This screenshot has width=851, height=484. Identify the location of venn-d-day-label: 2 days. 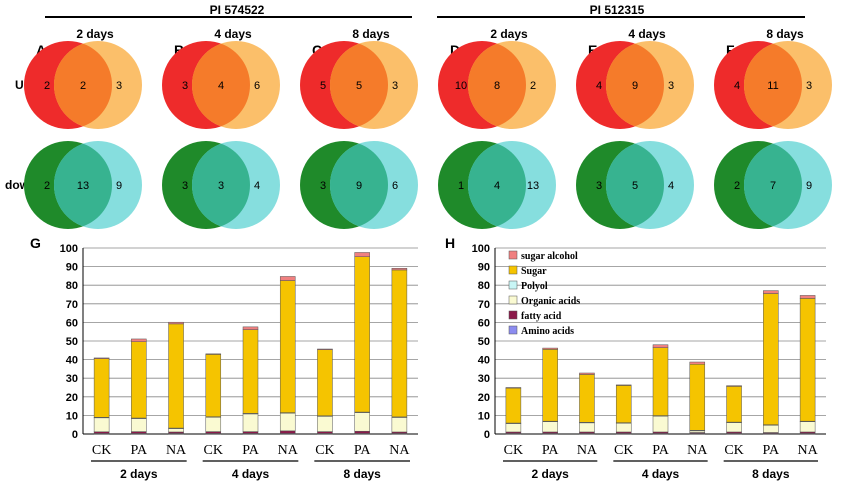
(509, 34).